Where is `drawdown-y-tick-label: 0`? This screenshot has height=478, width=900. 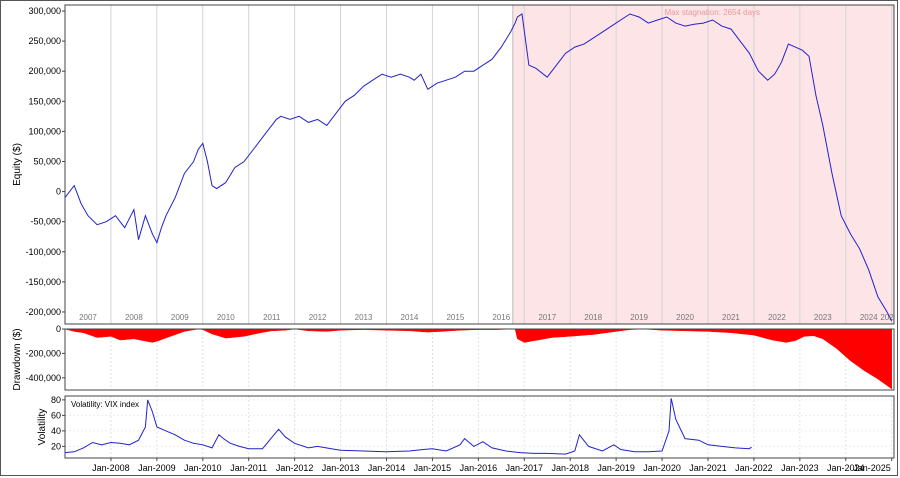
drawdown-y-tick-label: 0 is located at coordinates (58, 329).